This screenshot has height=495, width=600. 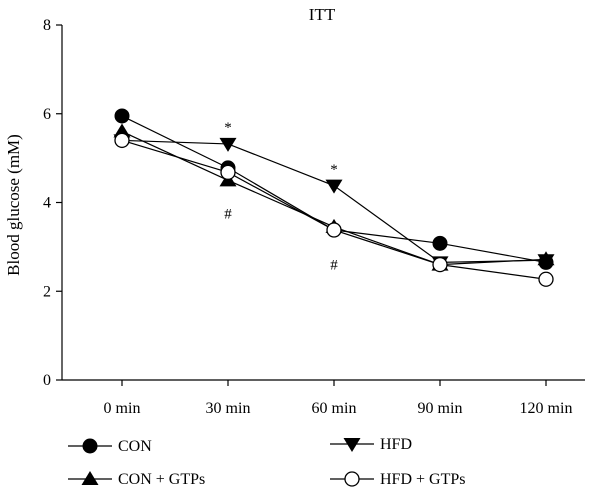 I want to click on legend-label: HFD, so click(x=396, y=444).